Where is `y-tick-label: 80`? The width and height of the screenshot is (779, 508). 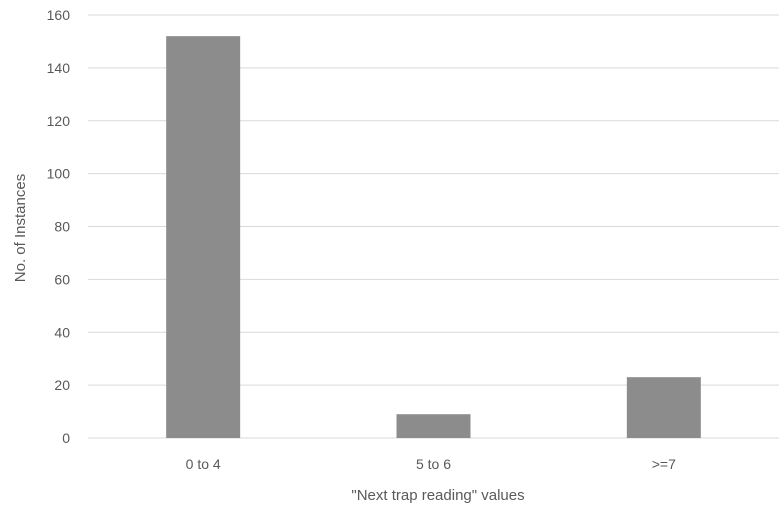
y-tick-label: 80 is located at coordinates (62, 227).